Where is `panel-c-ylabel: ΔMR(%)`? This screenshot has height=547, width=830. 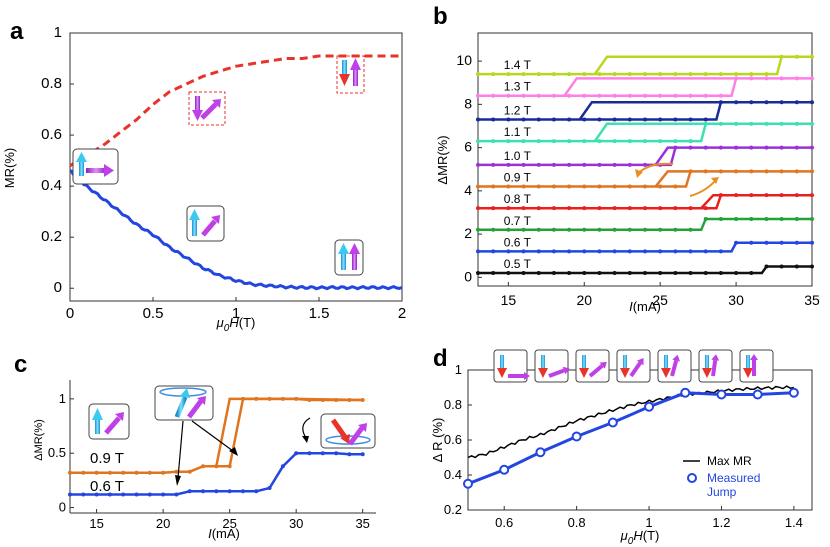
panel-c-ylabel: ΔMR(%) is located at coordinates (39, 440).